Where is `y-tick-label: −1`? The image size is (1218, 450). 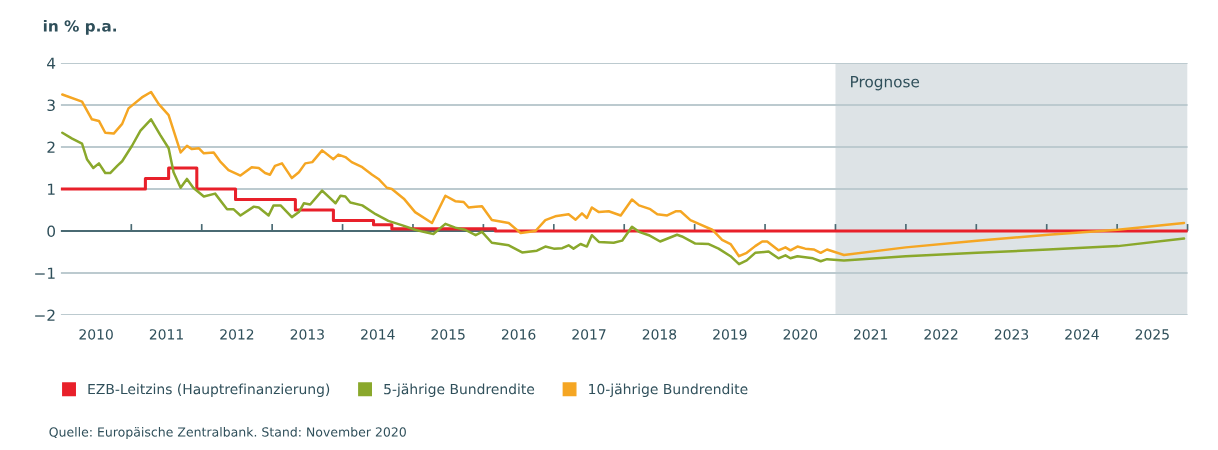
y-tick-label: −1 is located at coordinates (45, 273).